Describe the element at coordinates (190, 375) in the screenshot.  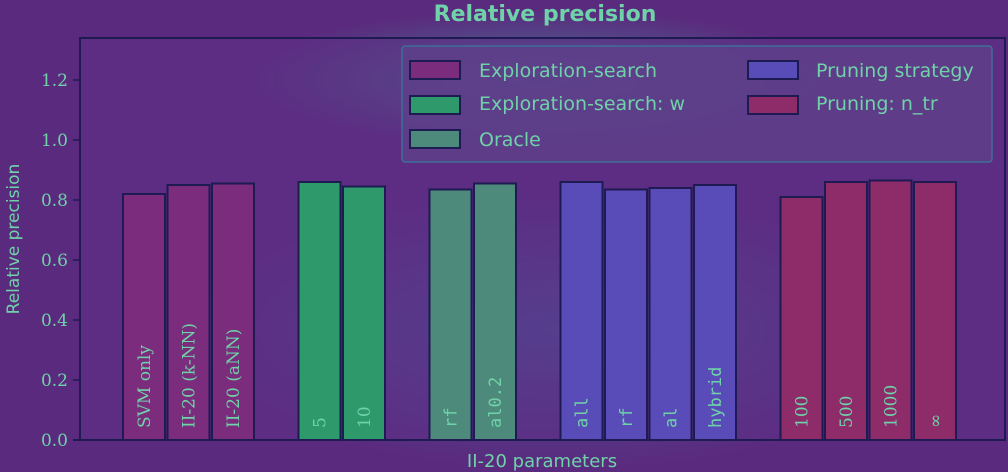
I see `bar-label: II-20 (k-NN)` at that location.